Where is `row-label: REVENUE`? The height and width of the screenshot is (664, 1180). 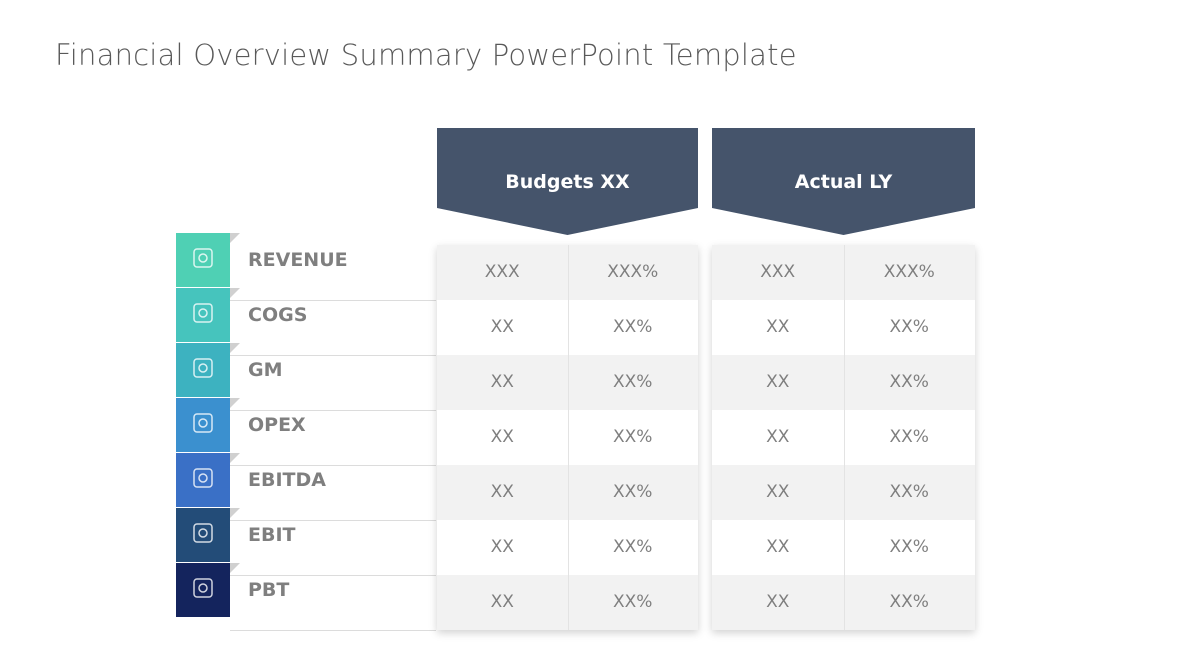 row-label: REVENUE is located at coordinates (298, 260).